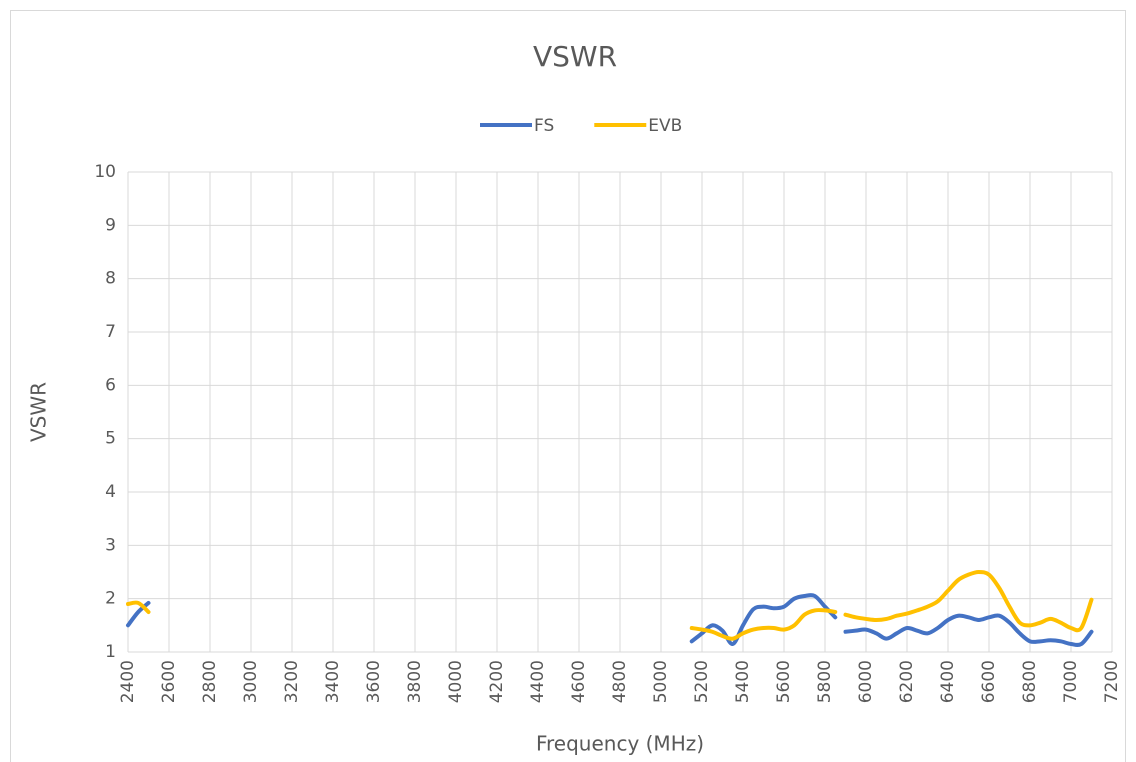 The image size is (1136, 762). I want to click on x-tick-label: 7000, so click(1071, 681).